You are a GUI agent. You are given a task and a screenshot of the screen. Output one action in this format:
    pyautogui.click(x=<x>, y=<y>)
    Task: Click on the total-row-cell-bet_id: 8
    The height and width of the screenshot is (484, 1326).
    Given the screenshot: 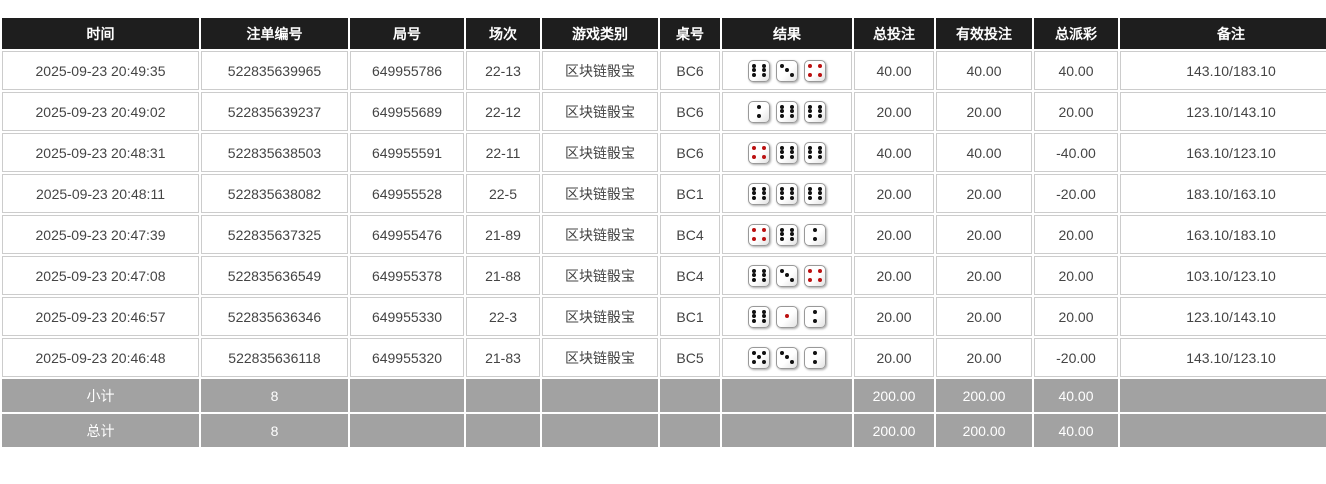 What is the action you would take?
    pyautogui.click(x=274, y=430)
    